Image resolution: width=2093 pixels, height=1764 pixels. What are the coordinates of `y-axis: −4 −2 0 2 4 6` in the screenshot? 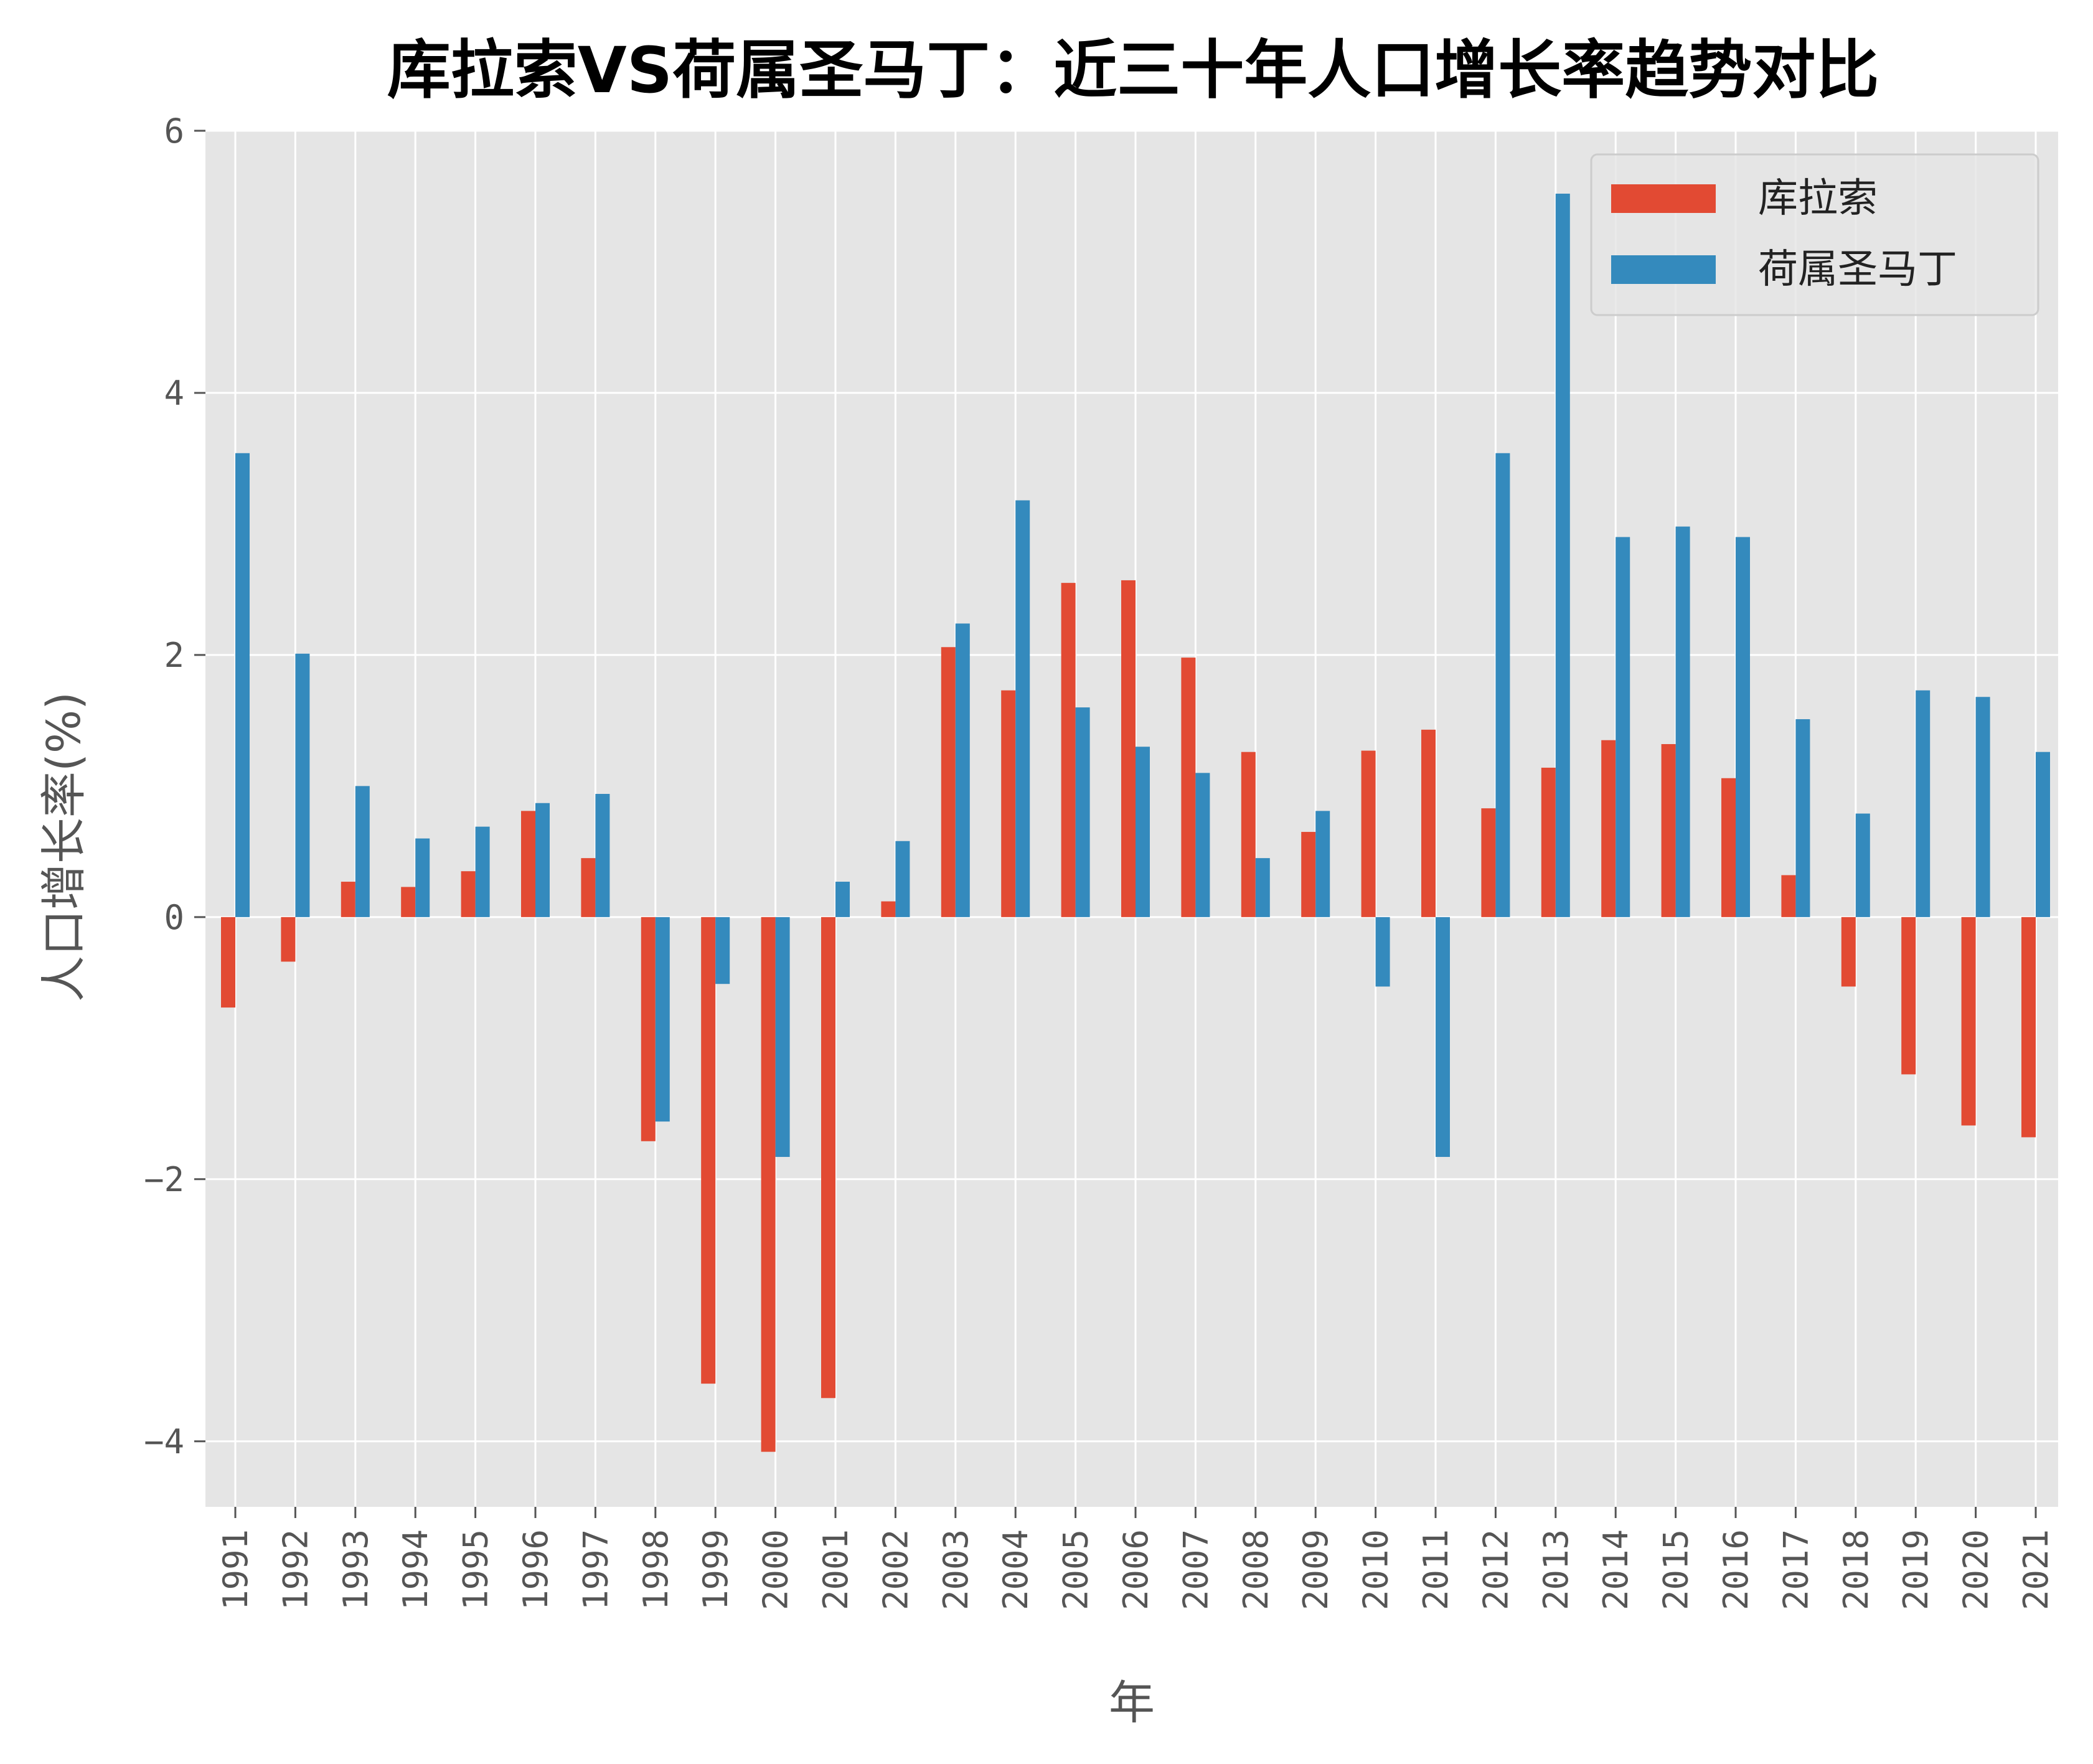 It's located at (174, 786).